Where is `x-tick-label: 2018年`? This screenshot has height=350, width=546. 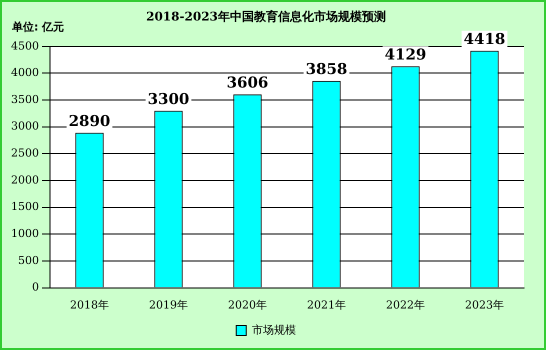
x-tick-label: 2018年 is located at coordinates (89, 305).